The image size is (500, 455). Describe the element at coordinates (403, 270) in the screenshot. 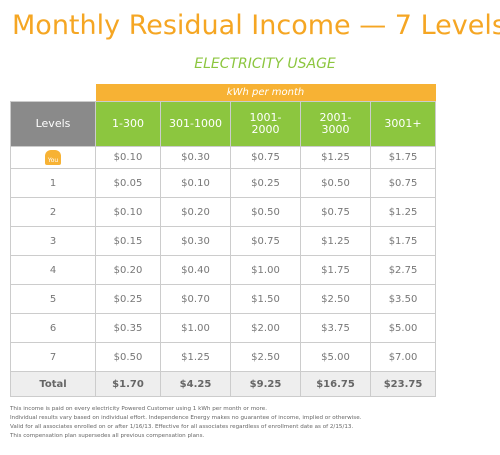

I see `cell: $2.75` at that location.